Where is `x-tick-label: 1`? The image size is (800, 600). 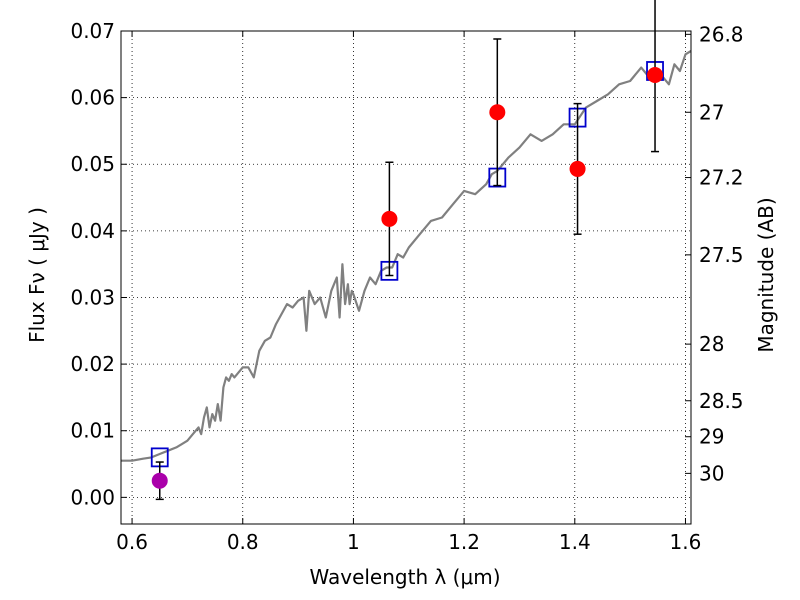 x-tick-label: 1 is located at coordinates (353, 542).